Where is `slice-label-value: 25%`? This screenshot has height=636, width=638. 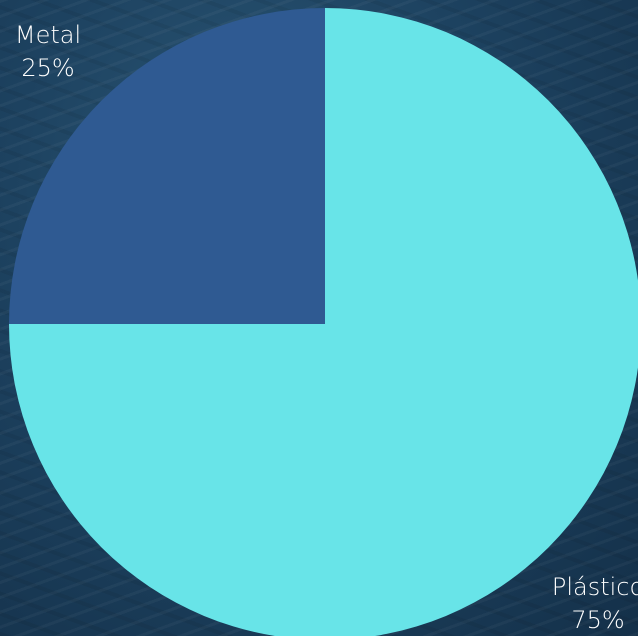 slice-label-value: 25% is located at coordinates (47, 68).